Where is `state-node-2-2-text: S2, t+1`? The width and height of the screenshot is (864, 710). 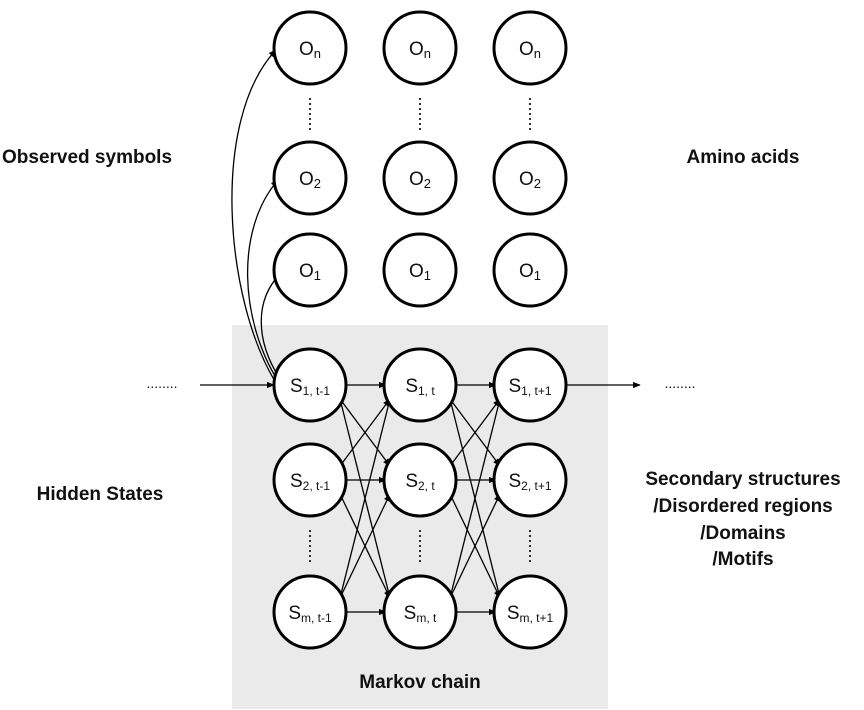
state-node-2-2-text: S2, t+1 is located at coordinates (529, 482).